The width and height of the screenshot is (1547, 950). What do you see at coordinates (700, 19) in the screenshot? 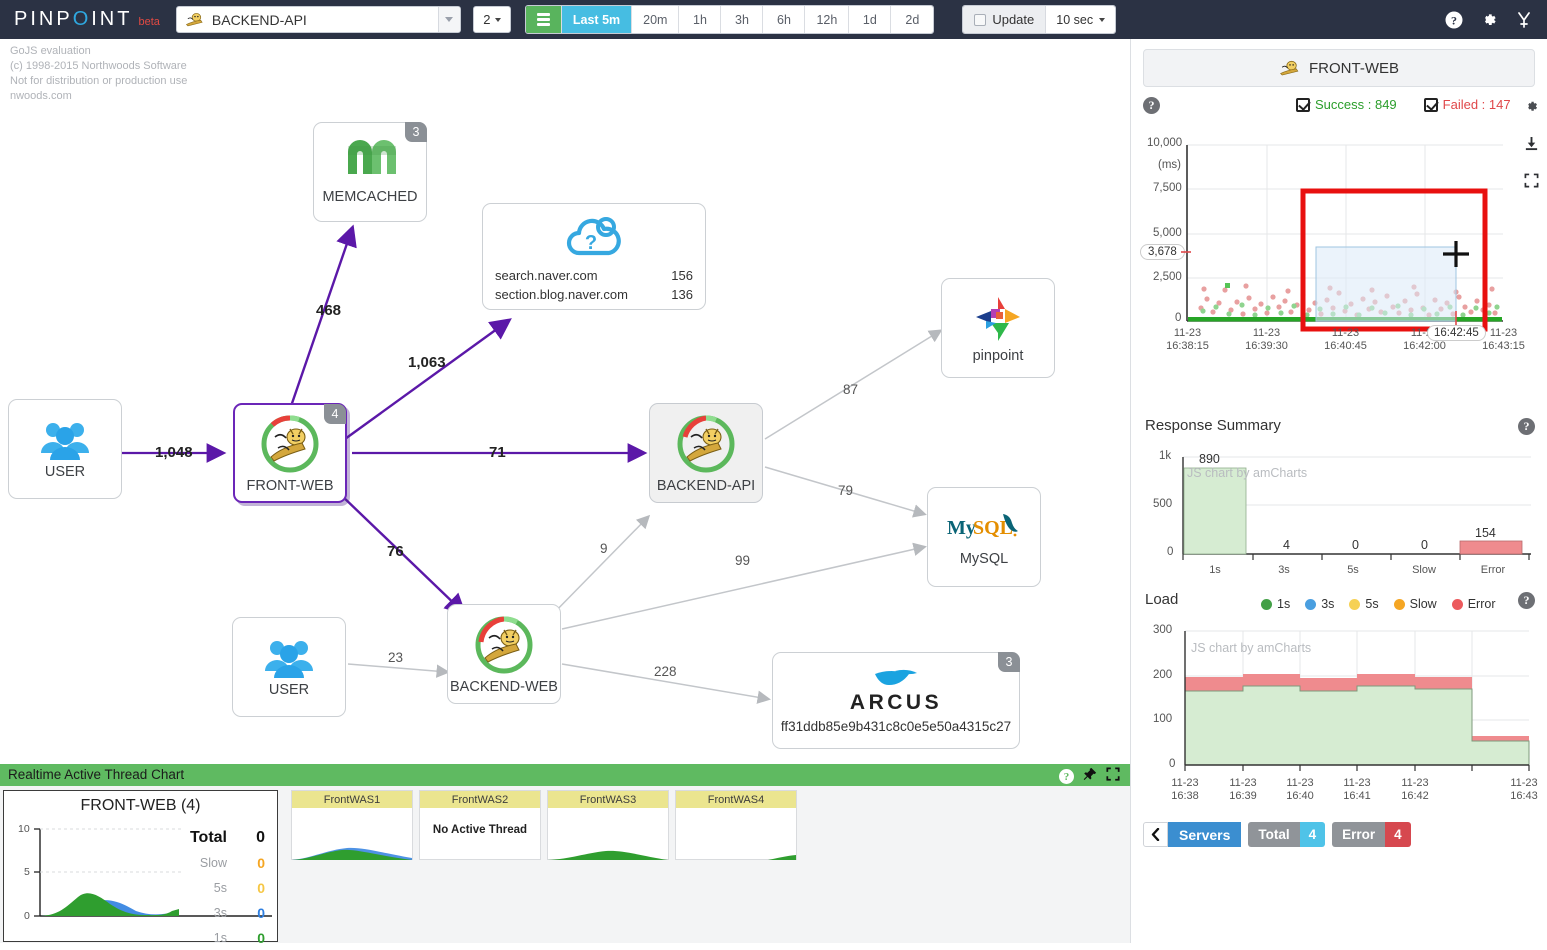
I see `range-button-1h: 1h` at bounding box center [700, 19].